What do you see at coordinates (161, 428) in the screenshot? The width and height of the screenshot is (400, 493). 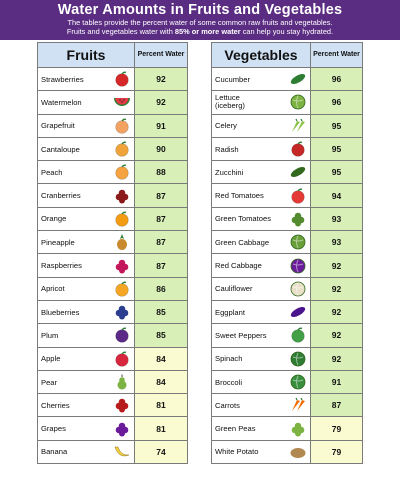 I see `fruit-percent-value: 81` at bounding box center [161, 428].